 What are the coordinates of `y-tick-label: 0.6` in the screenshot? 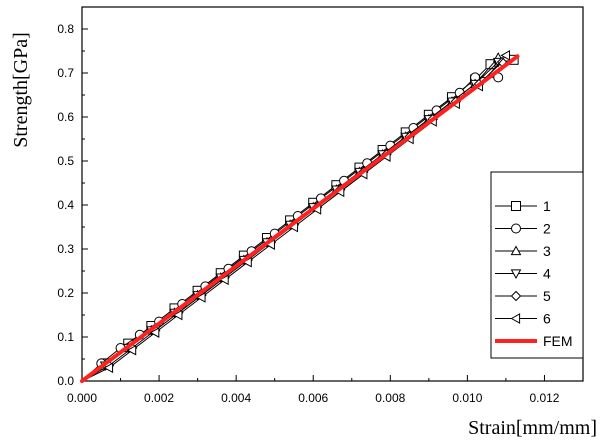 It's located at (65, 117).